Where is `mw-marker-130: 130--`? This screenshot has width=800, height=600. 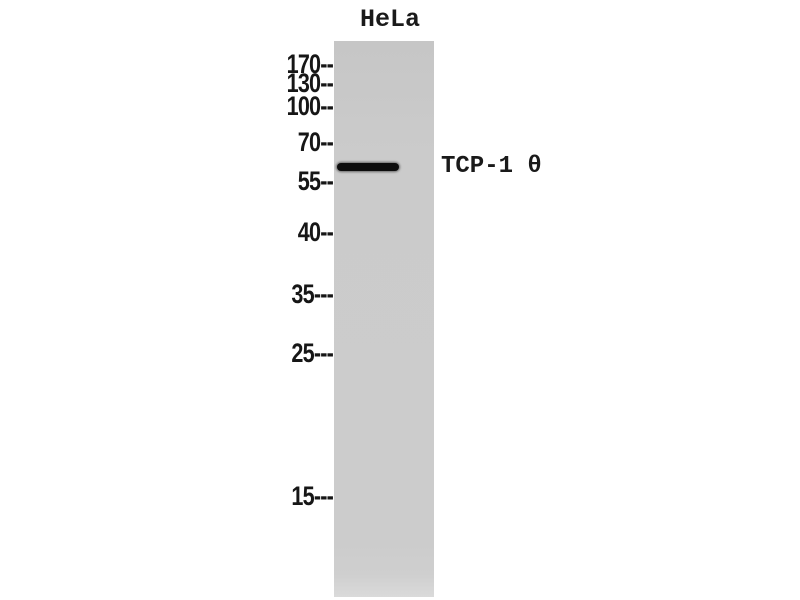 mw-marker-130: 130-- is located at coordinates (310, 83).